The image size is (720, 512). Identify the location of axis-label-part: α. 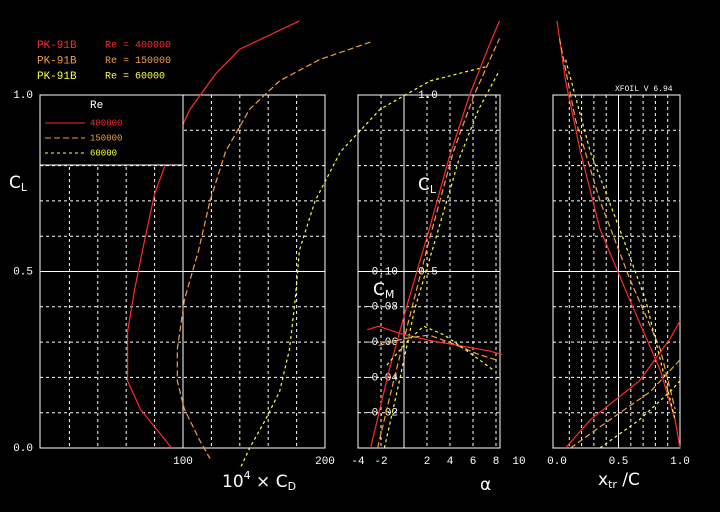
(485, 485).